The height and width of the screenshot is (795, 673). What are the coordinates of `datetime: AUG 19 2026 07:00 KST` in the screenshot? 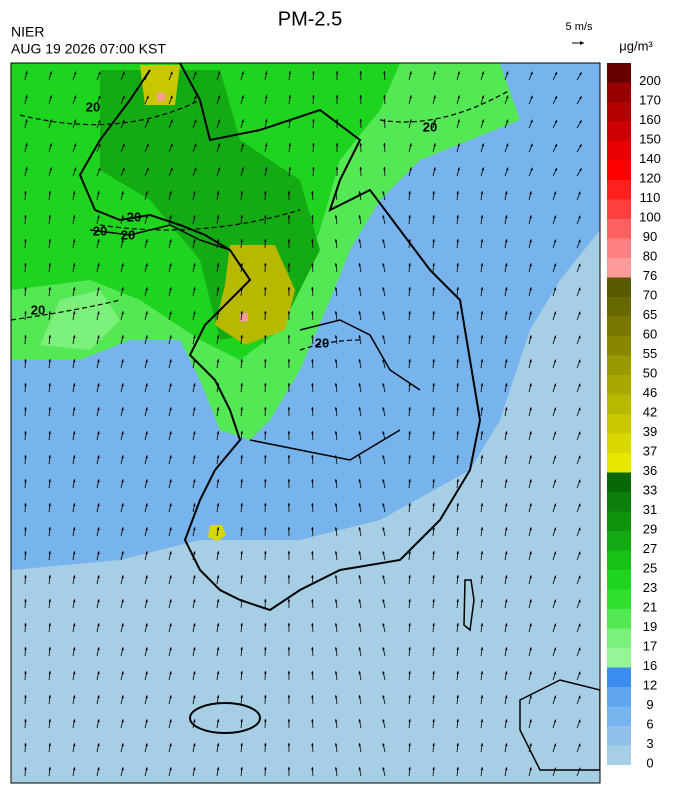 It's located at (88, 49).